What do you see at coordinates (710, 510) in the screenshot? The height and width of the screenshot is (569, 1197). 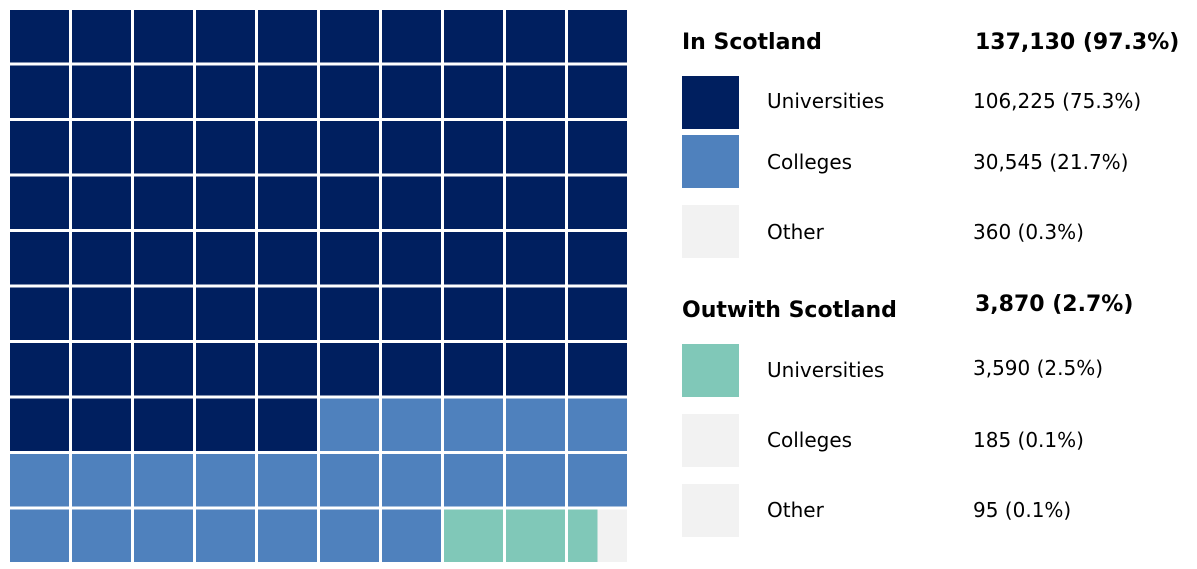 I see `legend-swatch-outwith-scotland-other` at bounding box center [710, 510].